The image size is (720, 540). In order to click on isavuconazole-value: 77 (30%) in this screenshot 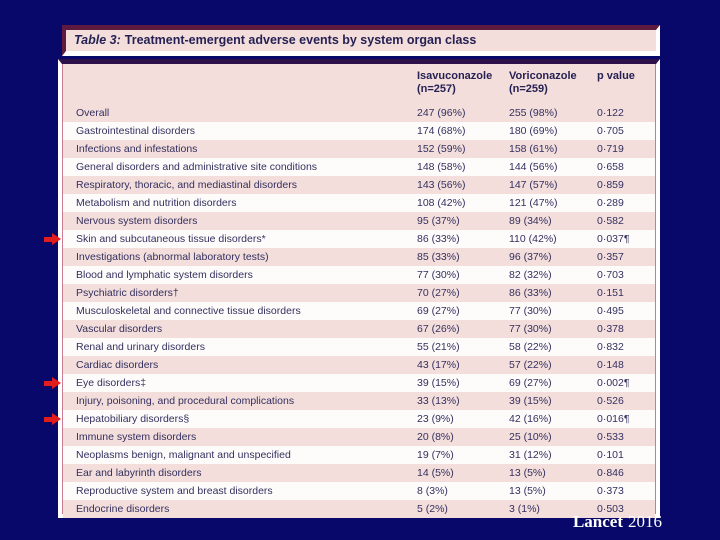, I will do `click(438, 275)`.